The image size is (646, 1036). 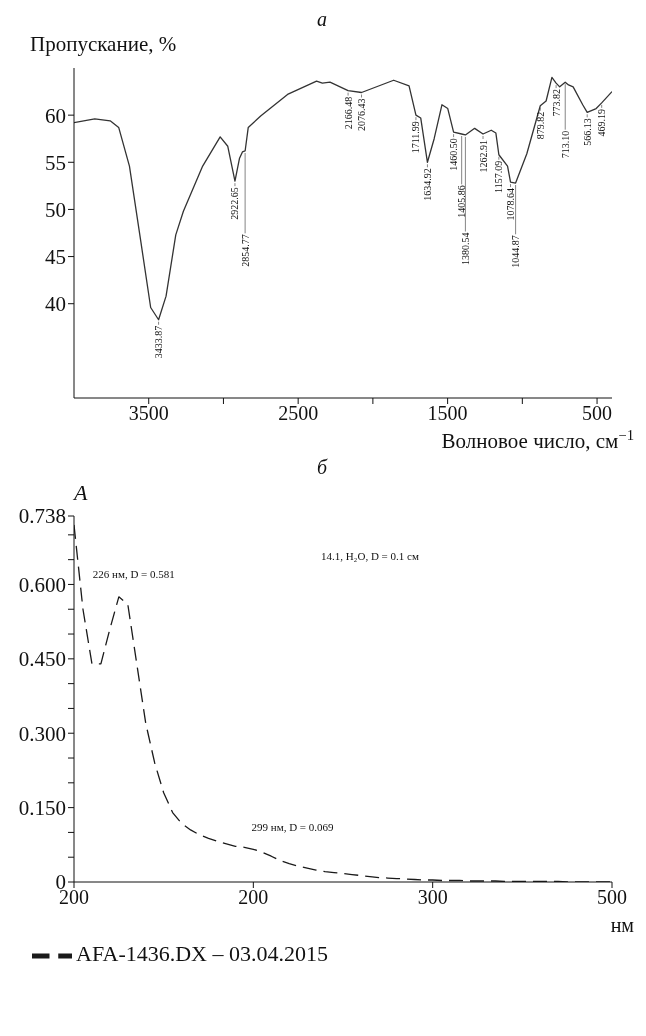 I want to click on annotation: 226 нм, D = 0.581, so click(x=133, y=574).